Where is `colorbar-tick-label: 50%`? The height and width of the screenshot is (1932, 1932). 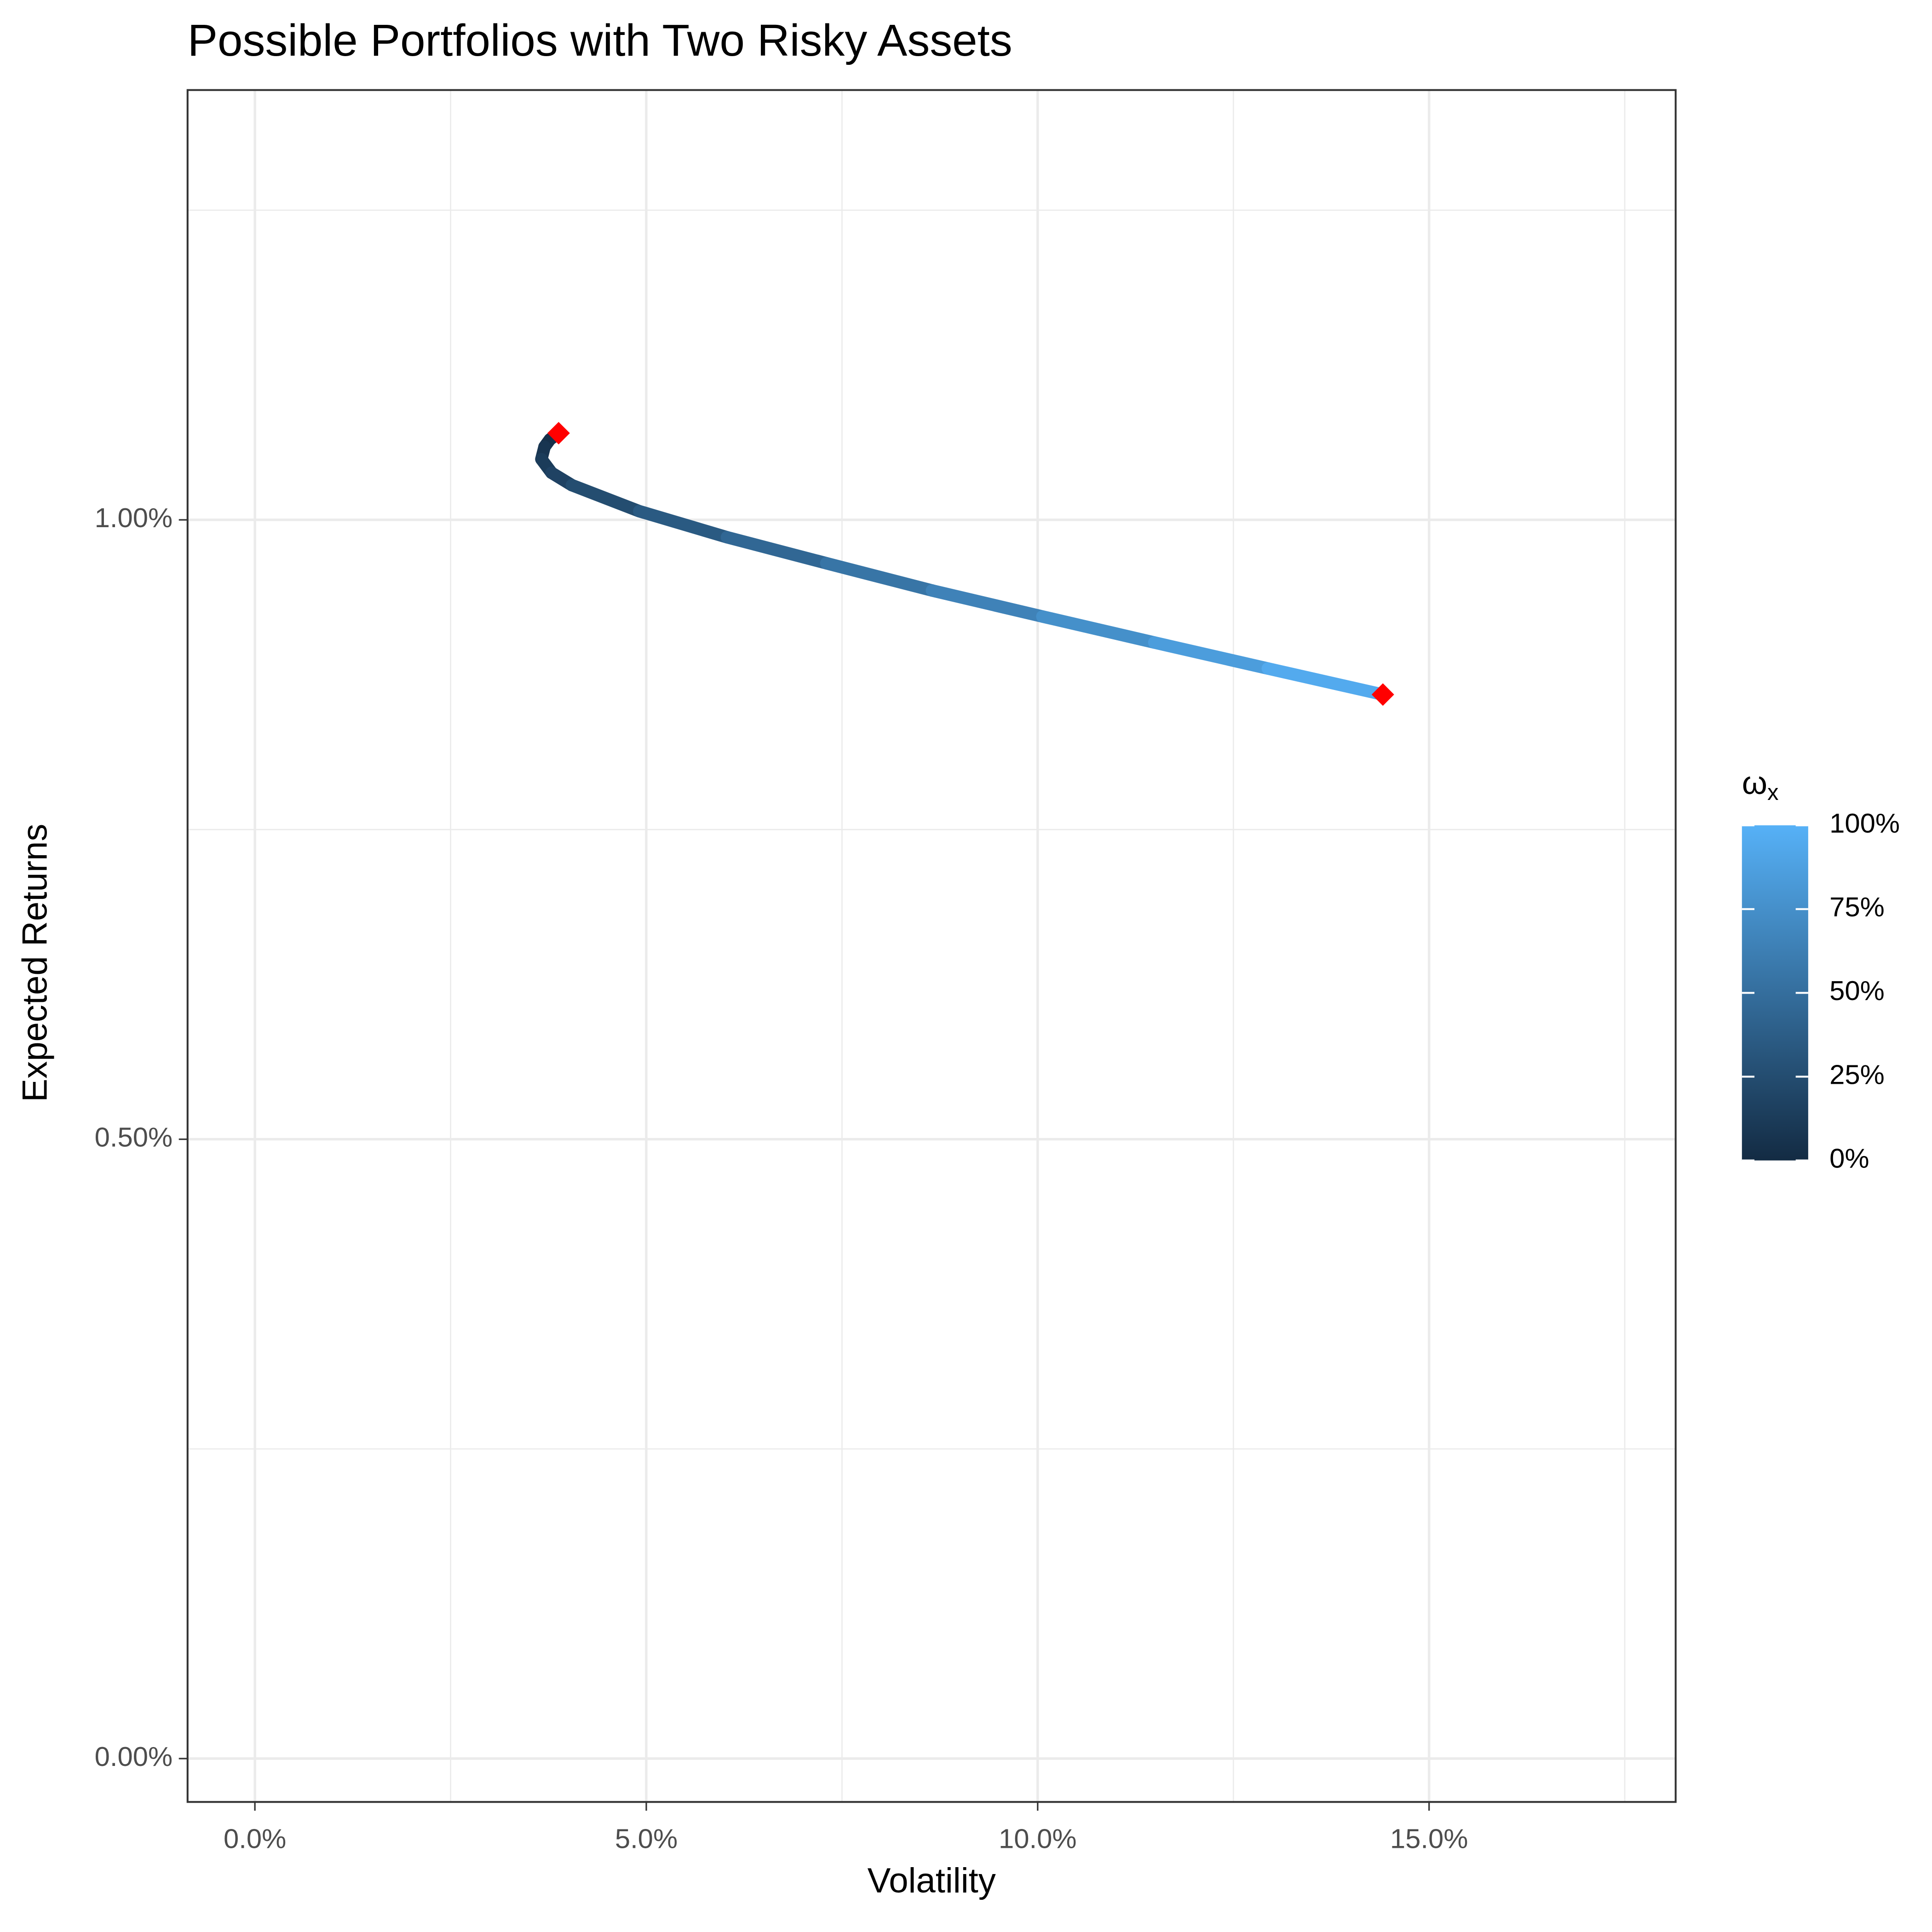 colorbar-tick-label: 50% is located at coordinates (1857, 991).